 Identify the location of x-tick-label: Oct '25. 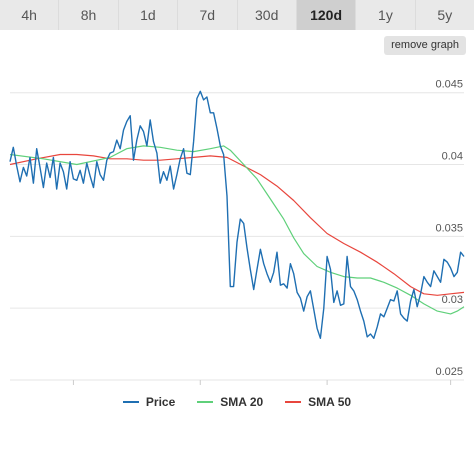
(200, 389).